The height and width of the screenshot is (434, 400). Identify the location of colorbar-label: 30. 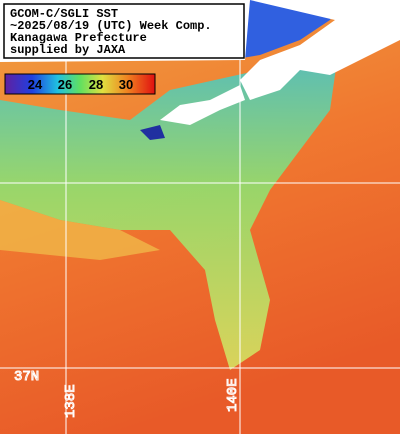
(126, 84).